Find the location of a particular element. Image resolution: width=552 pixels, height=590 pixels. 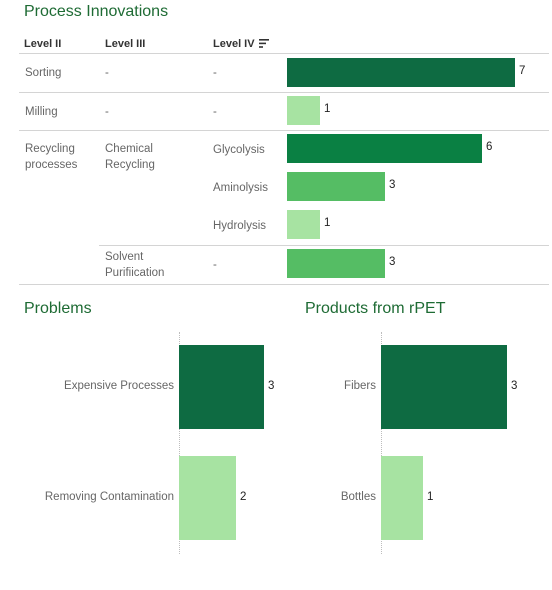

problems-bar-value-label: 3 is located at coordinates (271, 386).